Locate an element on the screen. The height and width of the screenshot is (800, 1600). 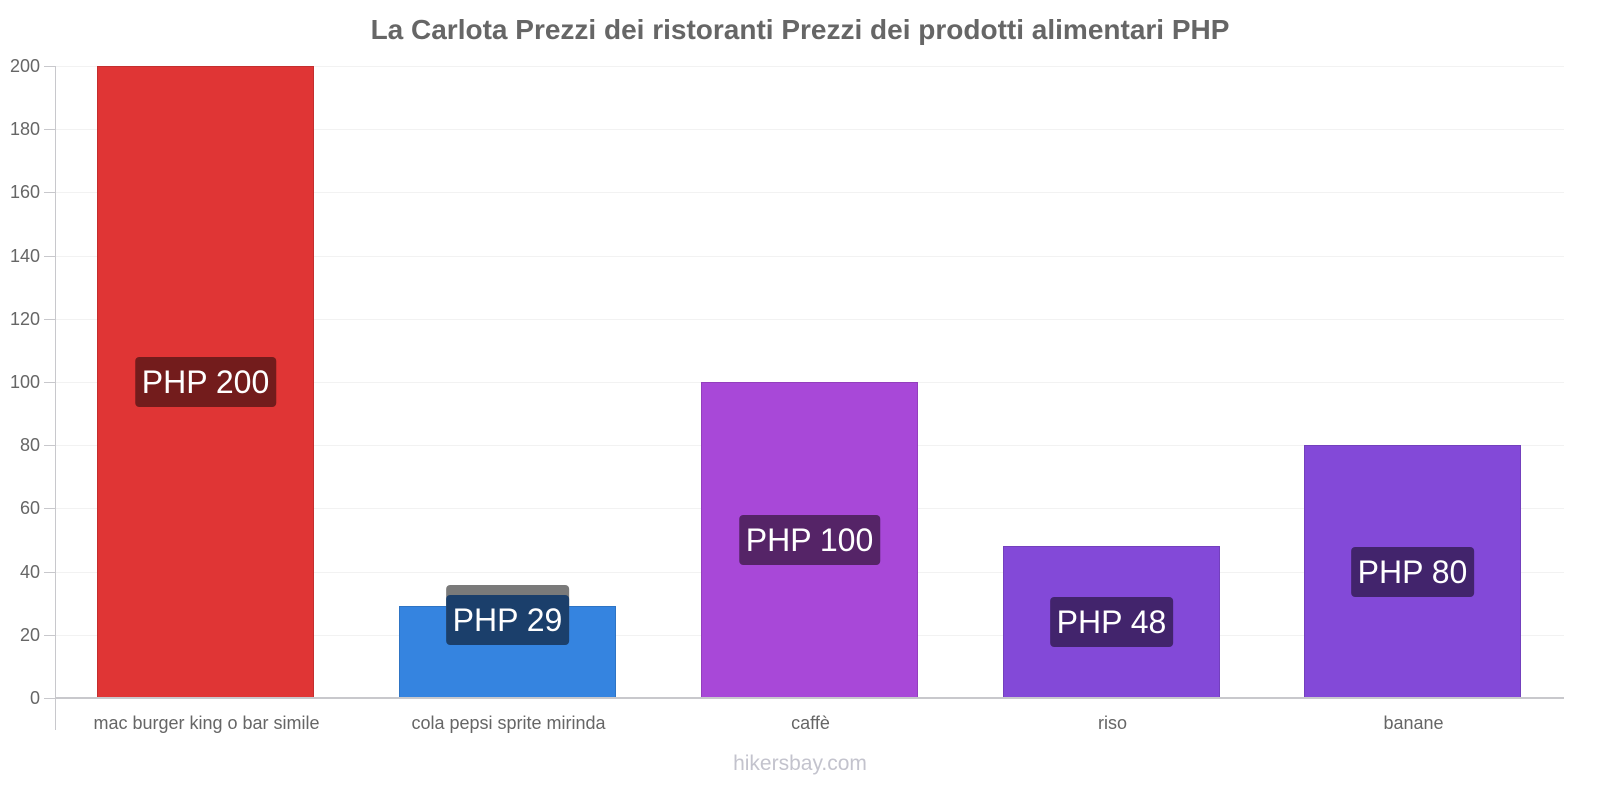
x-axis-label: riso is located at coordinates (1112, 723).